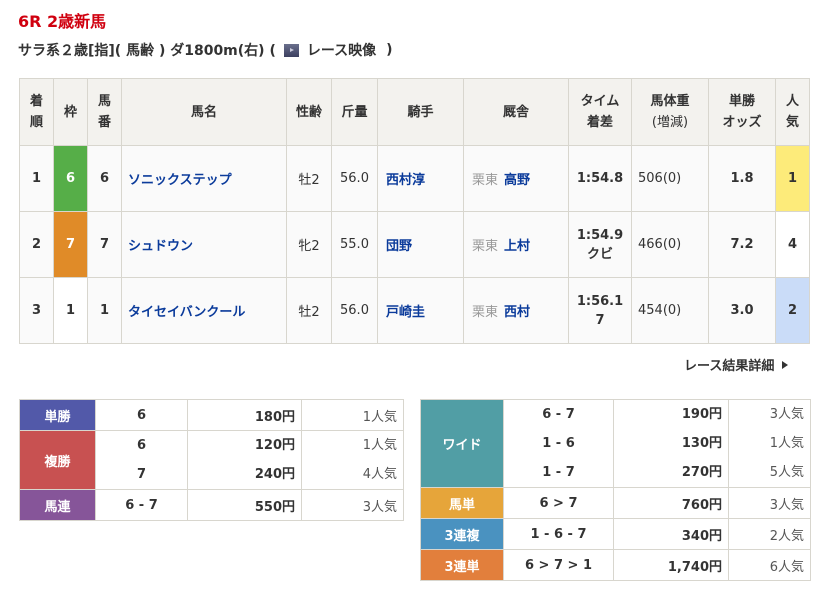 Image resolution: width=829 pixels, height=590 pixels. I want to click on video-icon, so click(291, 50).